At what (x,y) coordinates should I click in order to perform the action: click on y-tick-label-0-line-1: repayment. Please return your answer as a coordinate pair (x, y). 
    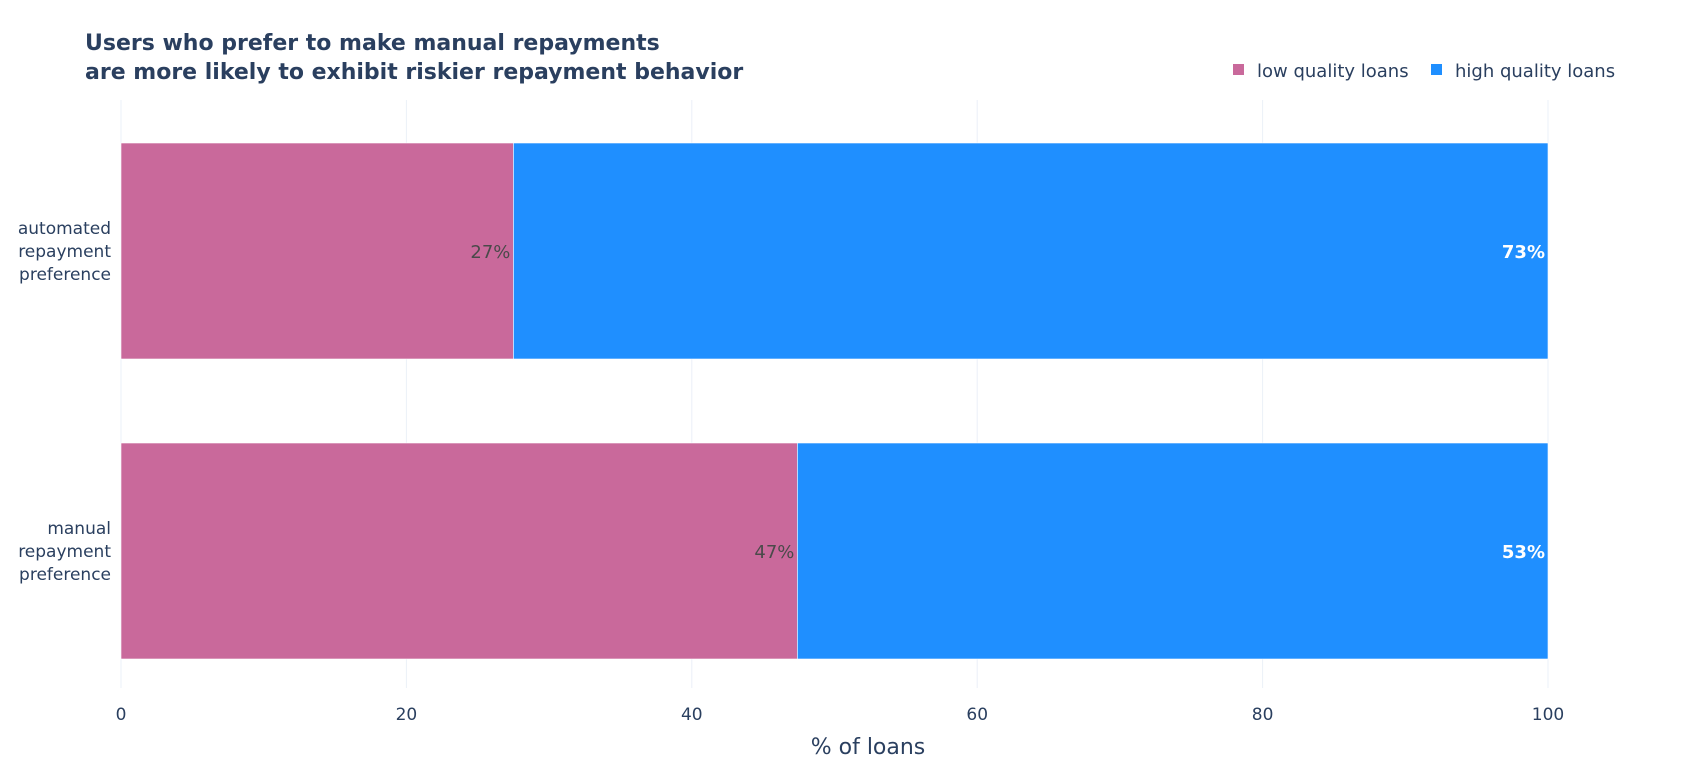
    Looking at the image, I should click on (64, 252).